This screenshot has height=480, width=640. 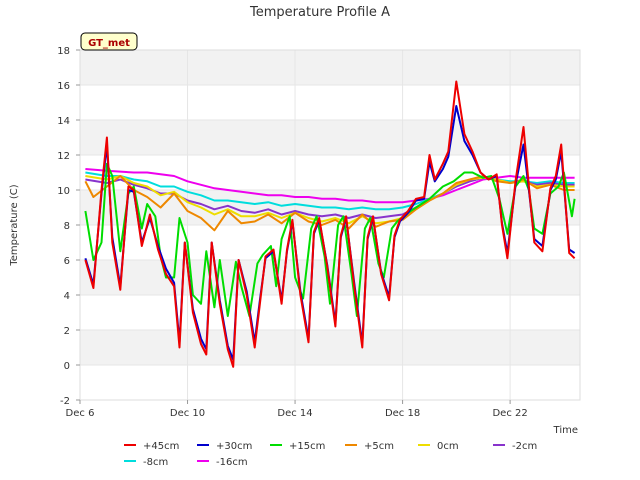 I want to click on x-tick-label: Dec 14, so click(x=294, y=413).